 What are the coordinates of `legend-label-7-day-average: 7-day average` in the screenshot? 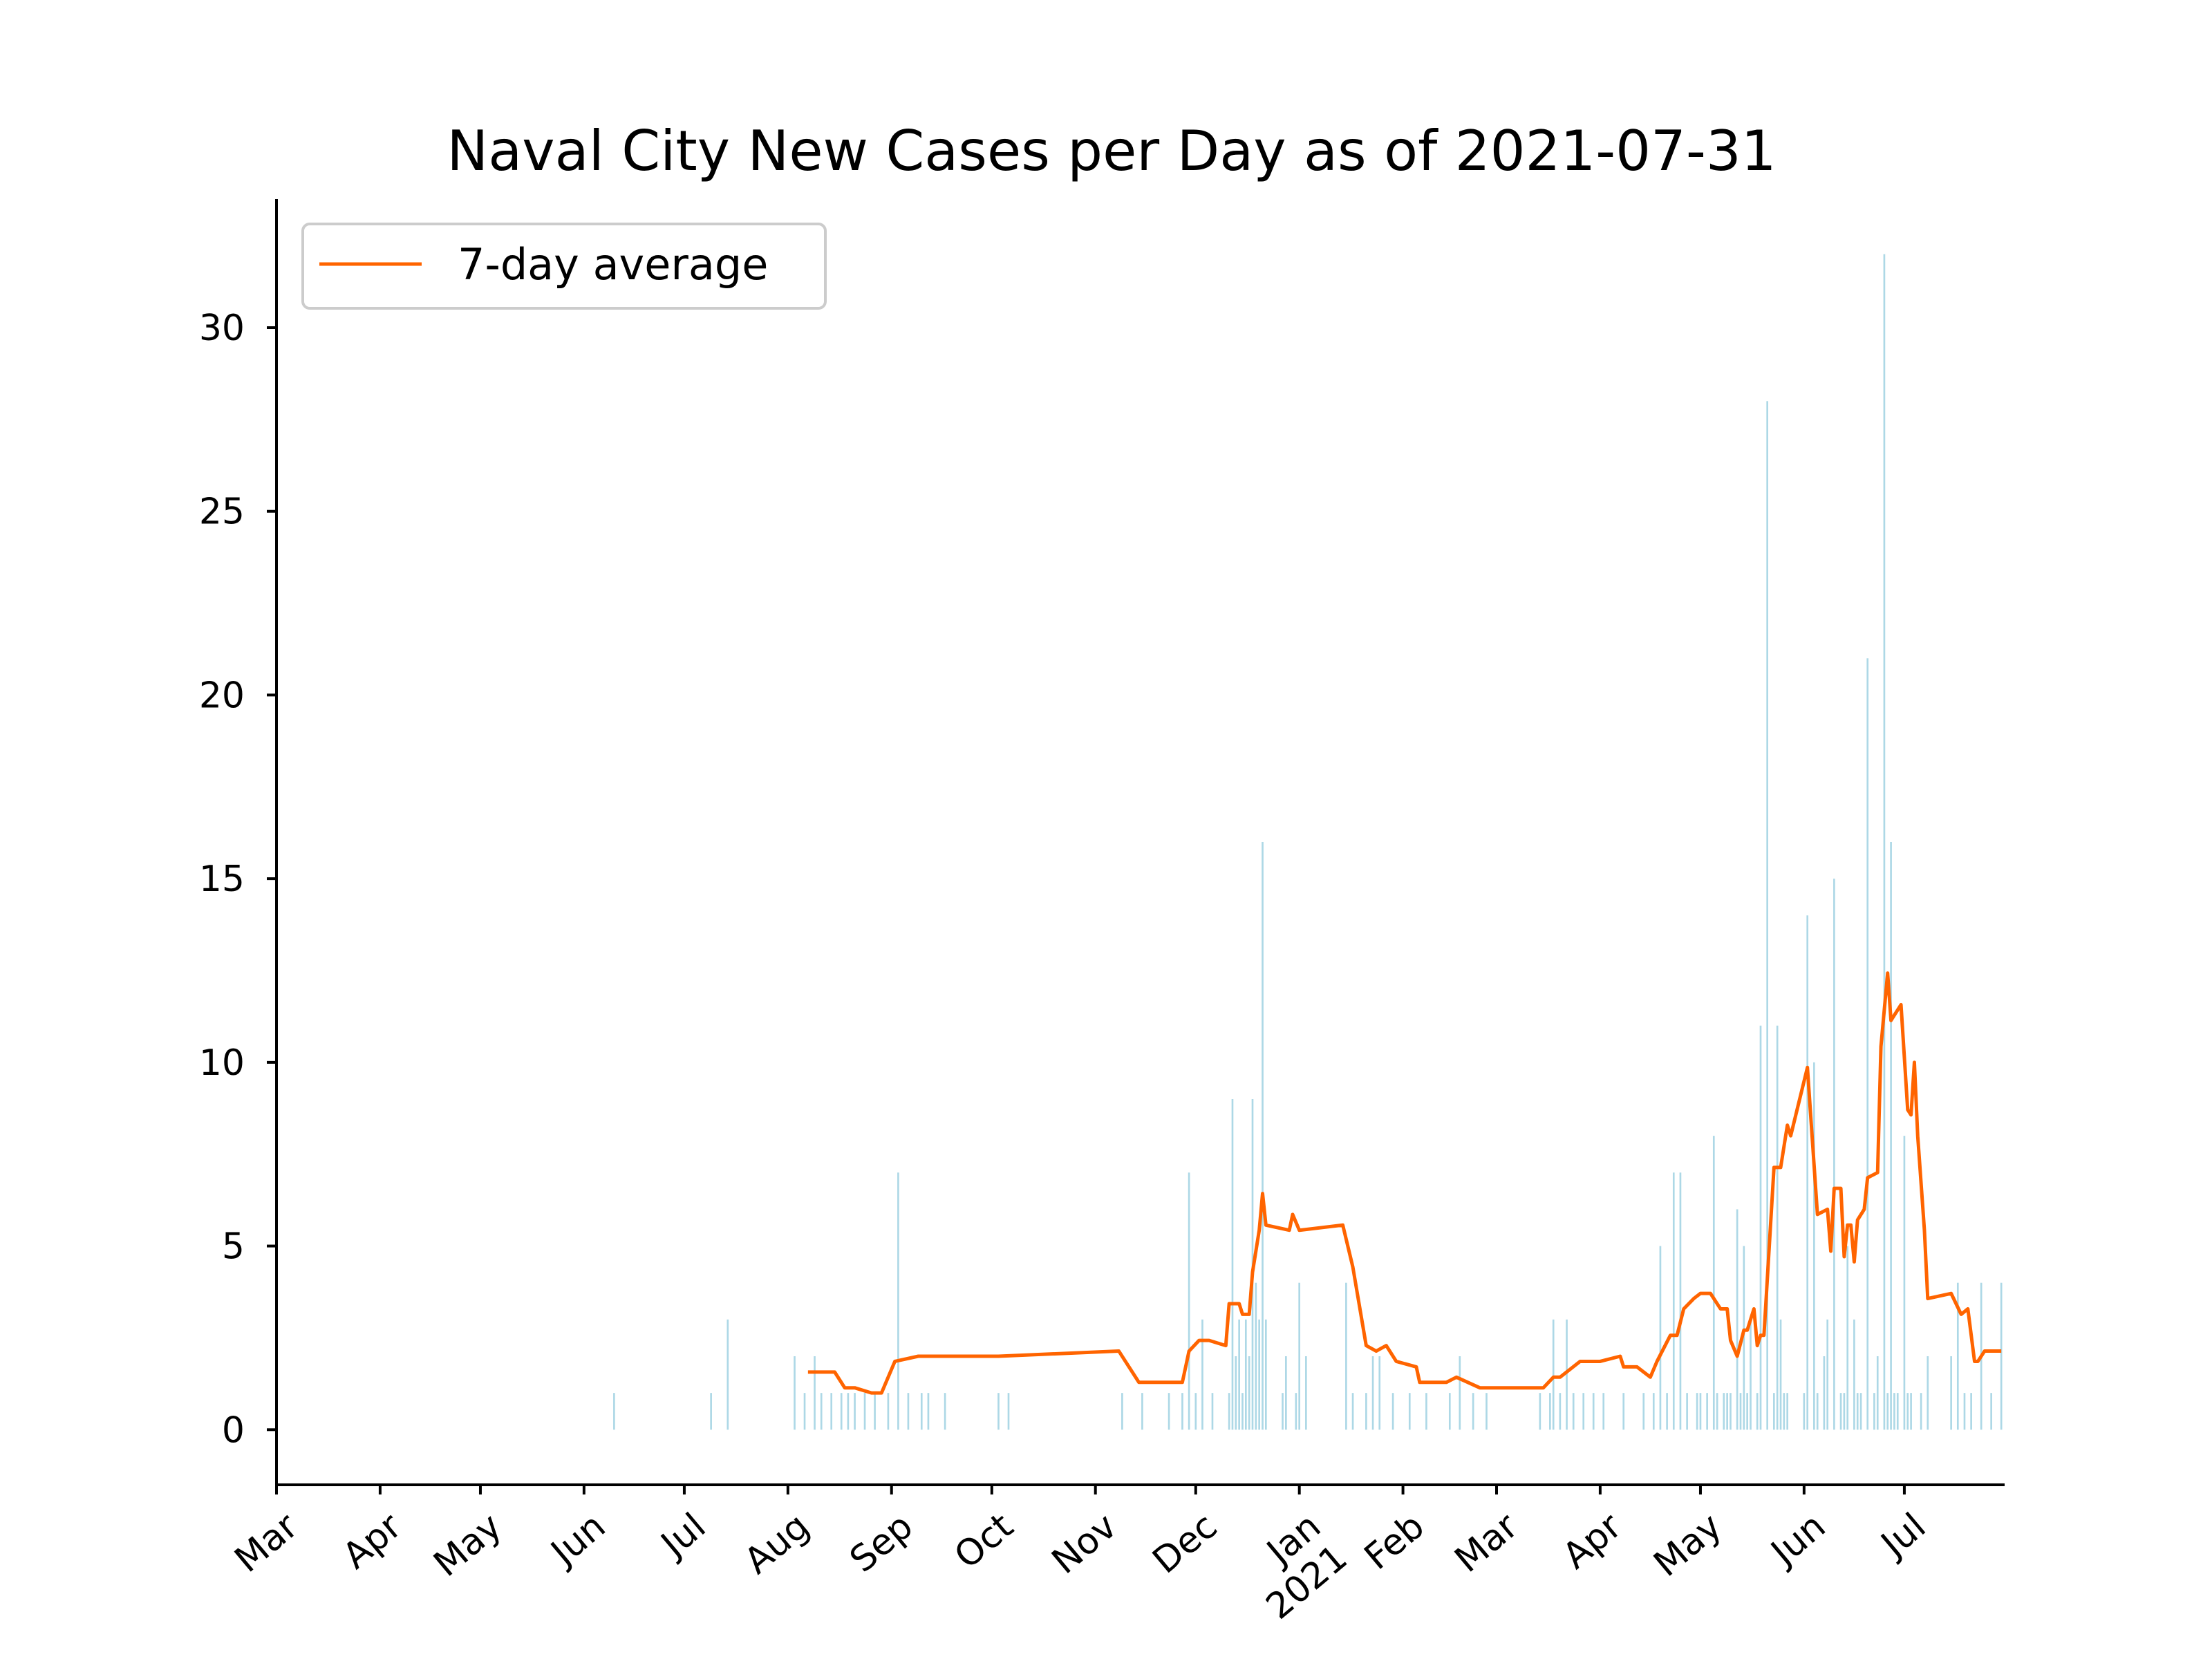 It's located at (613, 264).